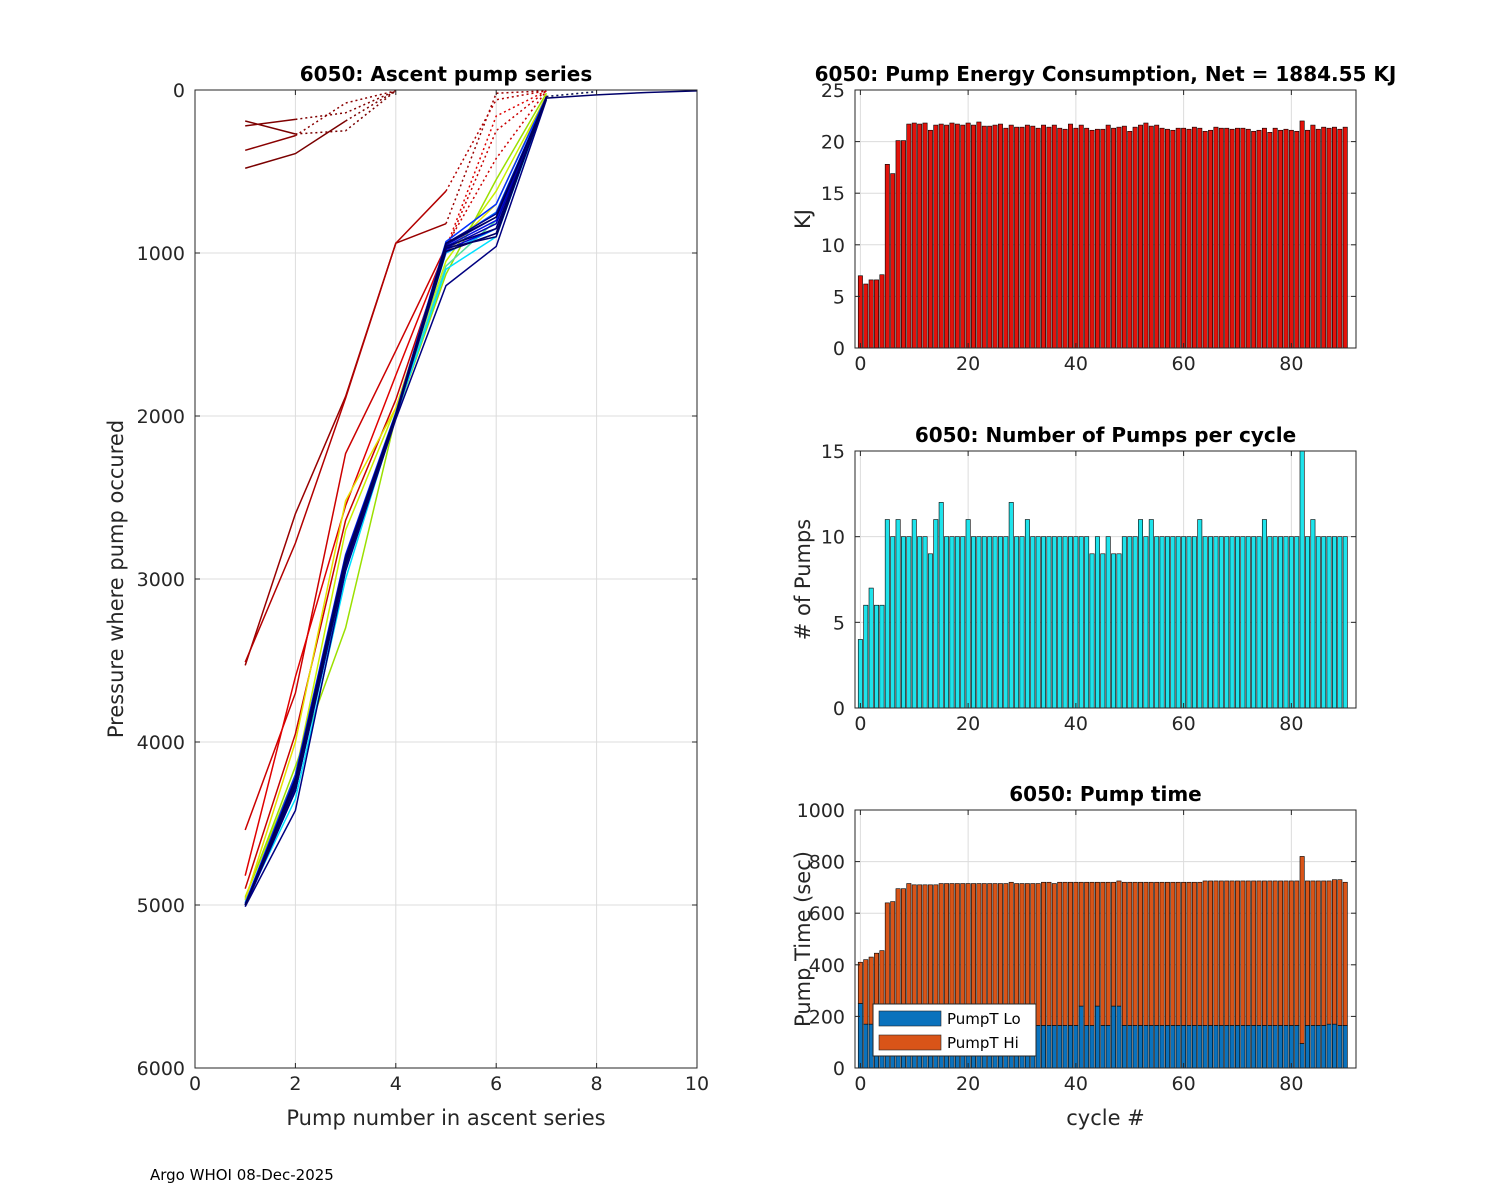  I want to click on pumps-bars, so click(1102, 579).